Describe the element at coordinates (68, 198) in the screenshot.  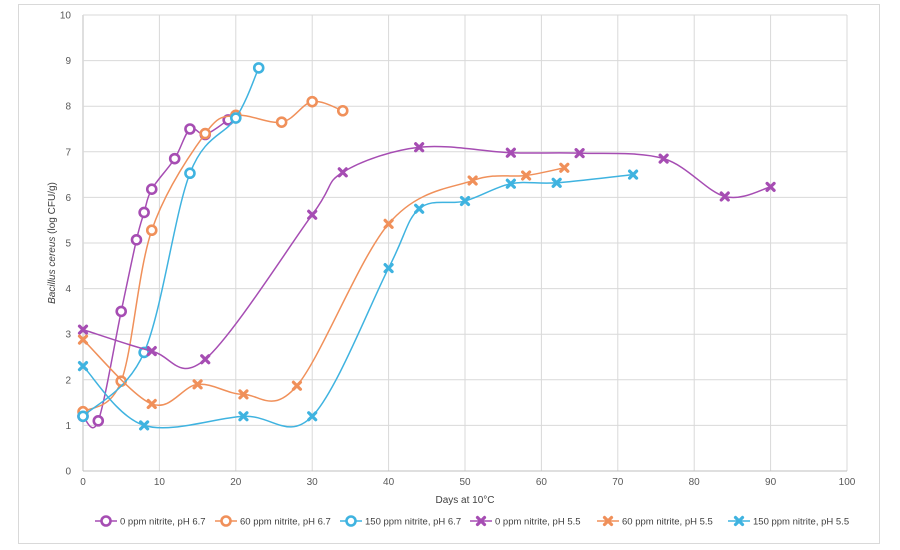
I see `y-tick-label: 6` at that location.